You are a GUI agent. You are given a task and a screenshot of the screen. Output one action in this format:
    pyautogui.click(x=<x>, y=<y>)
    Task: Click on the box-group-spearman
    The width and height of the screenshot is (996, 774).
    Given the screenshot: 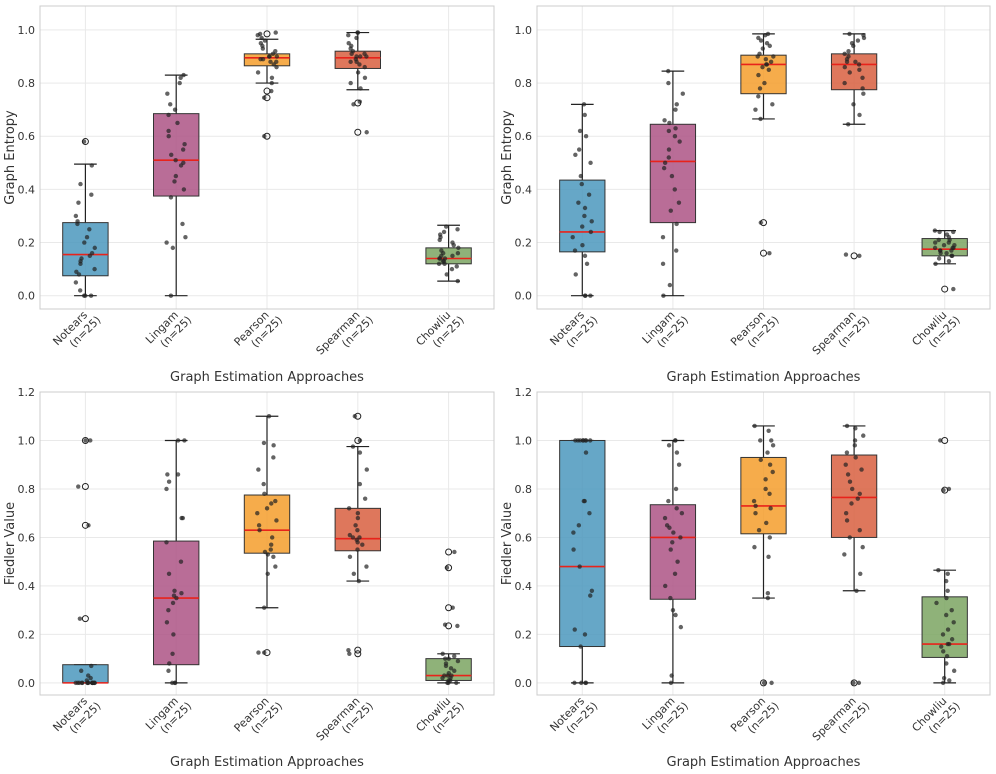 What is the action you would take?
    pyautogui.click(x=854, y=555)
    